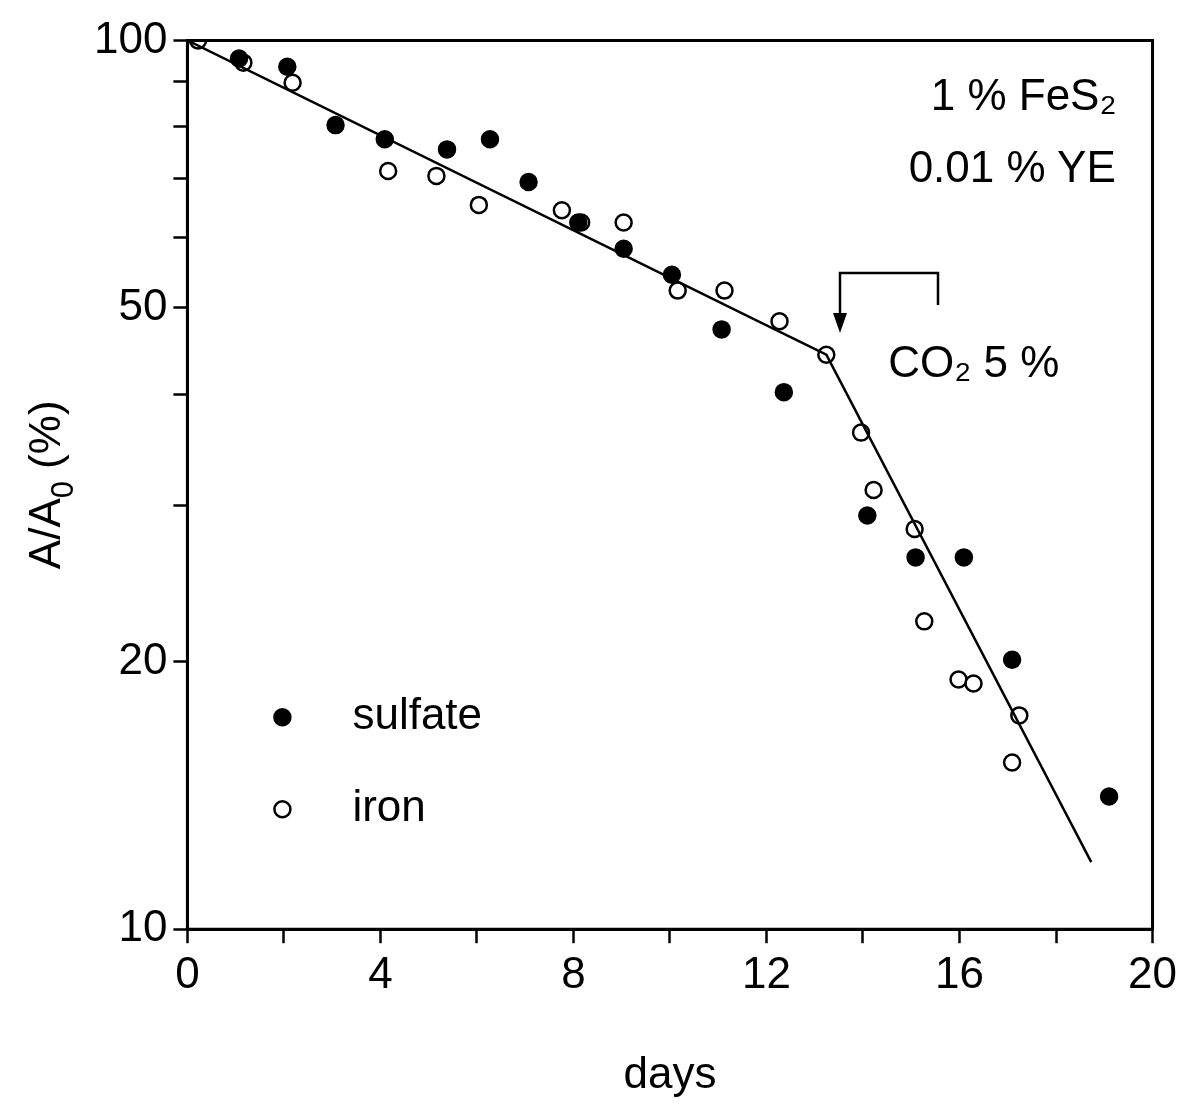 This screenshot has height=1118, width=1191. Describe the element at coordinates (50, 485) in the screenshot. I see `y-axis-title: A/A0 (%)` at that location.